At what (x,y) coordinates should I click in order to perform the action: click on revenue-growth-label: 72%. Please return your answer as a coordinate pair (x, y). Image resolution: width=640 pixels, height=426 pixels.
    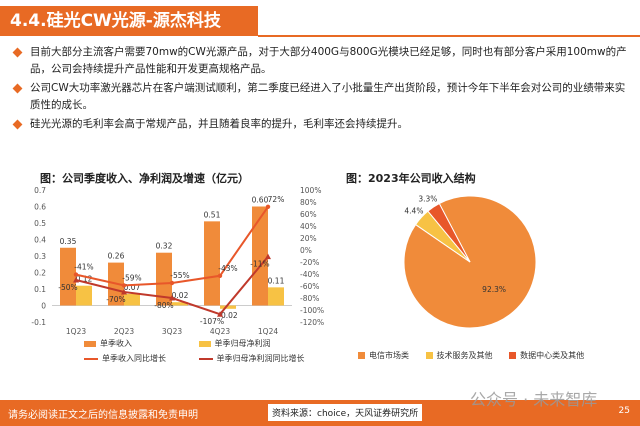
    Looking at the image, I should click on (276, 199).